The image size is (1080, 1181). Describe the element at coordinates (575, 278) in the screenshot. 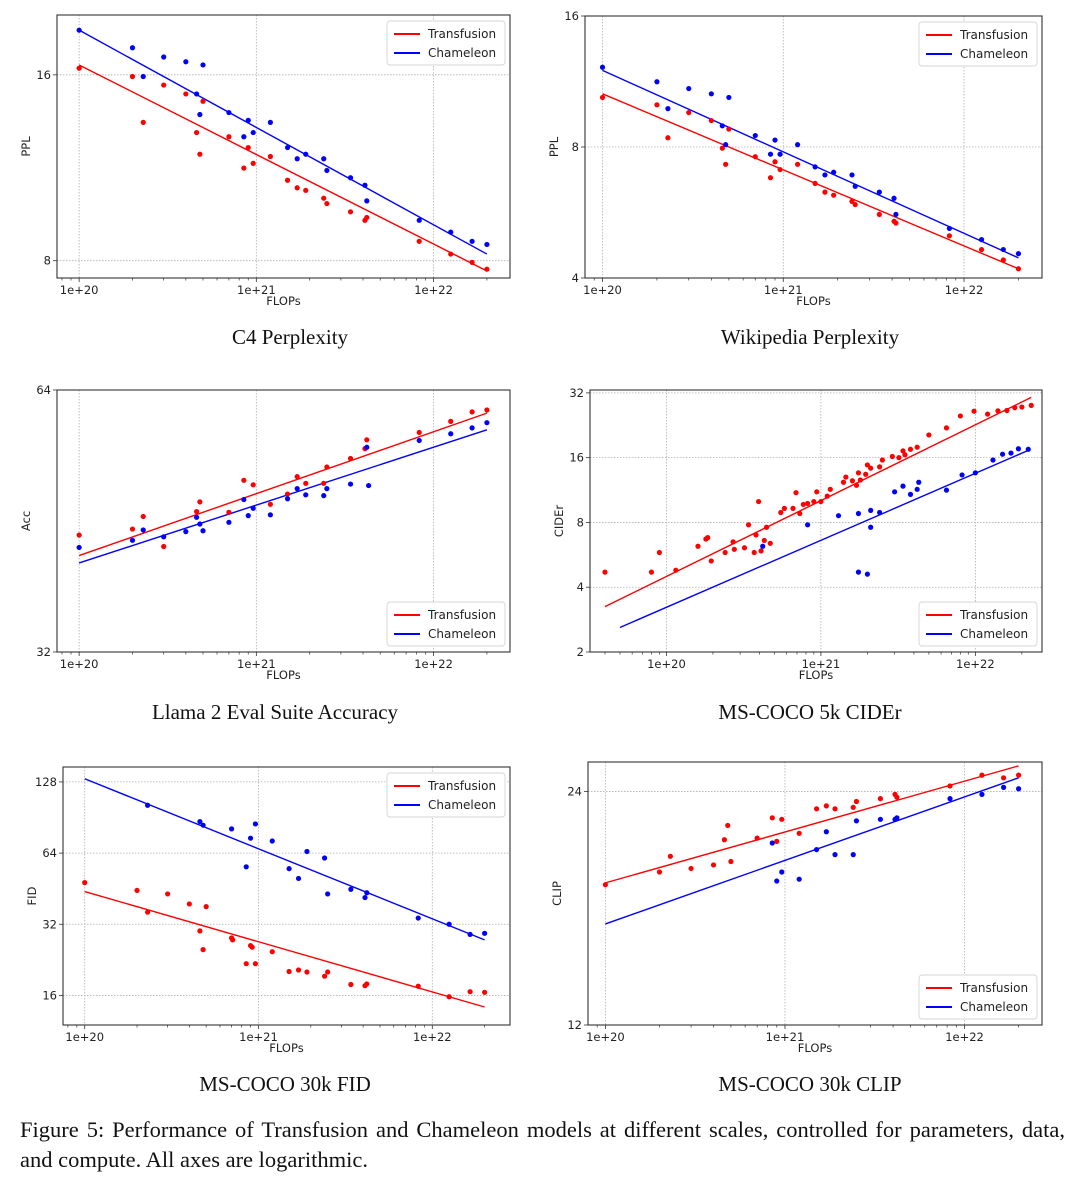

I see `y-tick-label: 4` at that location.